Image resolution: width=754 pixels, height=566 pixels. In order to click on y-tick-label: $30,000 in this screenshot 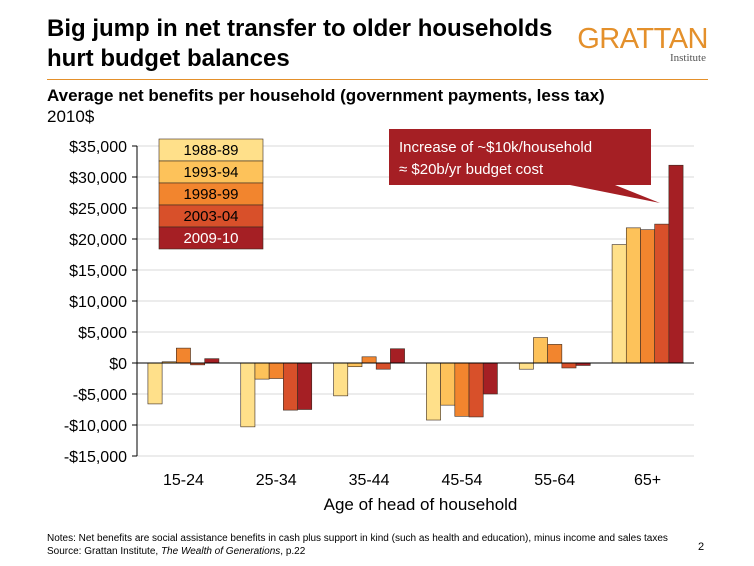, I will do `click(98, 178)`.